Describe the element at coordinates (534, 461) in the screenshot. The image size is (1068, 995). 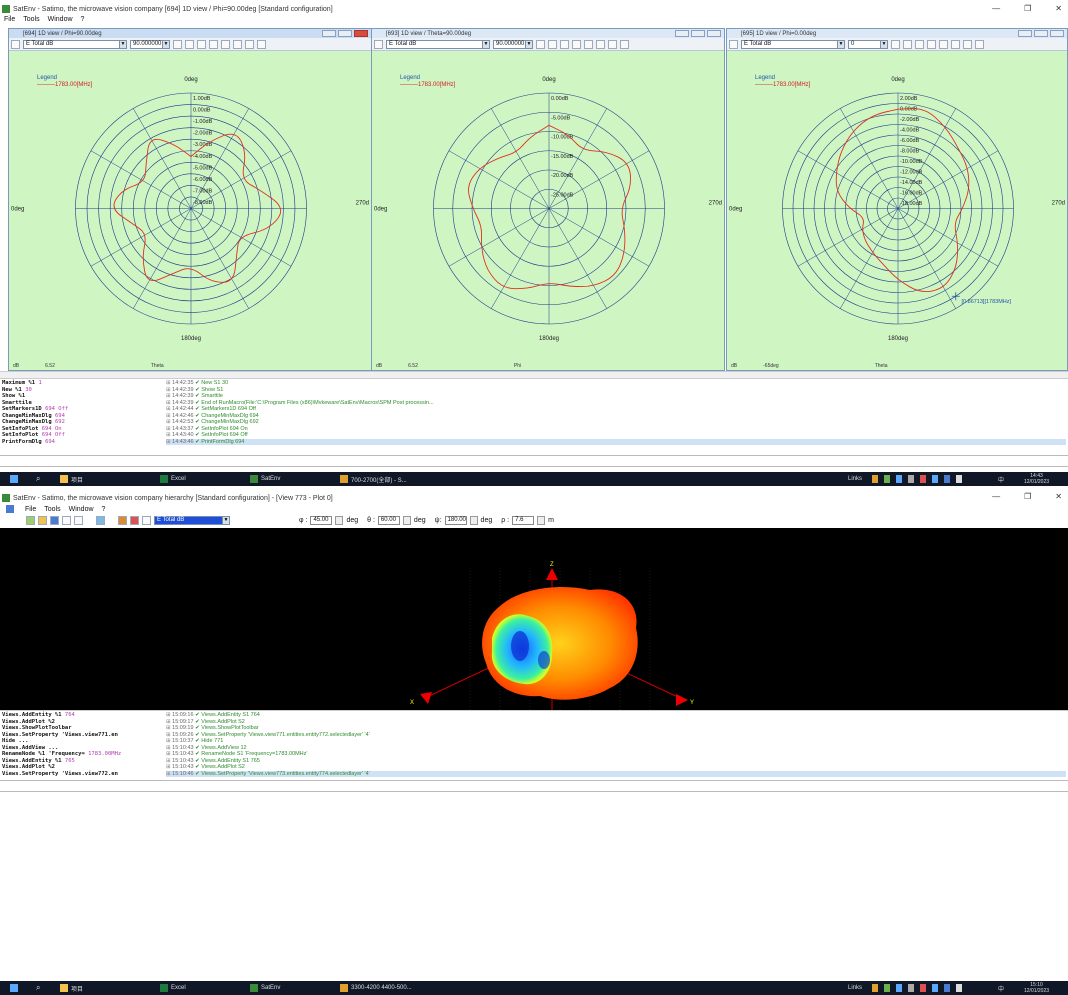
I see `top-console-input` at that location.